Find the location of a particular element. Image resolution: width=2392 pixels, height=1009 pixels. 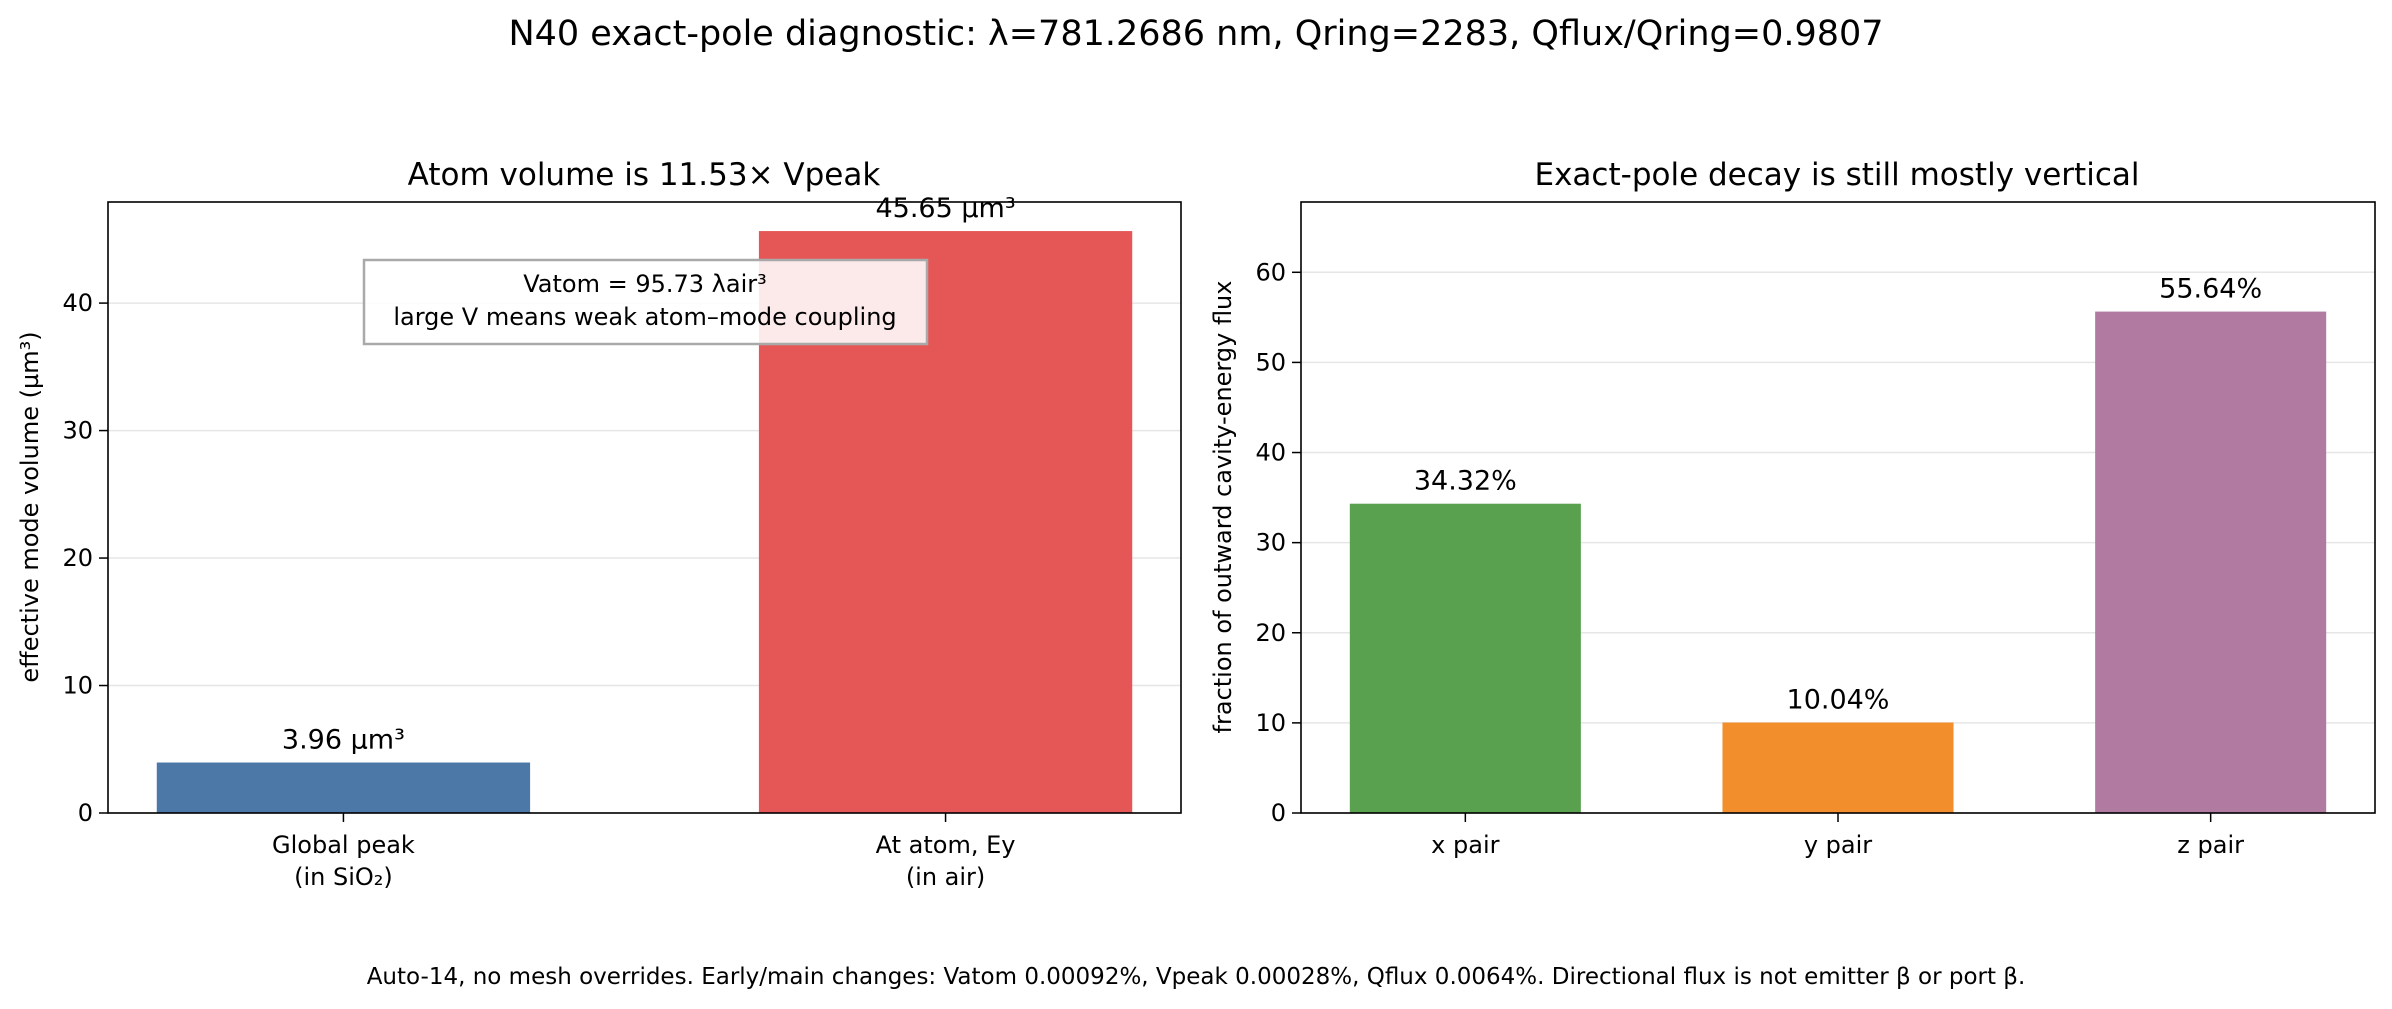

y-tick-label: 50 is located at coordinates (1270, 362).